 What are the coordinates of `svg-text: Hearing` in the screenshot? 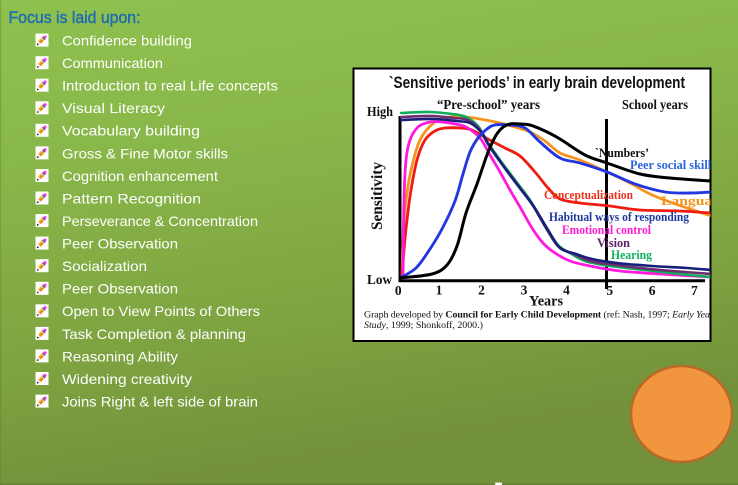 It's located at (632, 255).